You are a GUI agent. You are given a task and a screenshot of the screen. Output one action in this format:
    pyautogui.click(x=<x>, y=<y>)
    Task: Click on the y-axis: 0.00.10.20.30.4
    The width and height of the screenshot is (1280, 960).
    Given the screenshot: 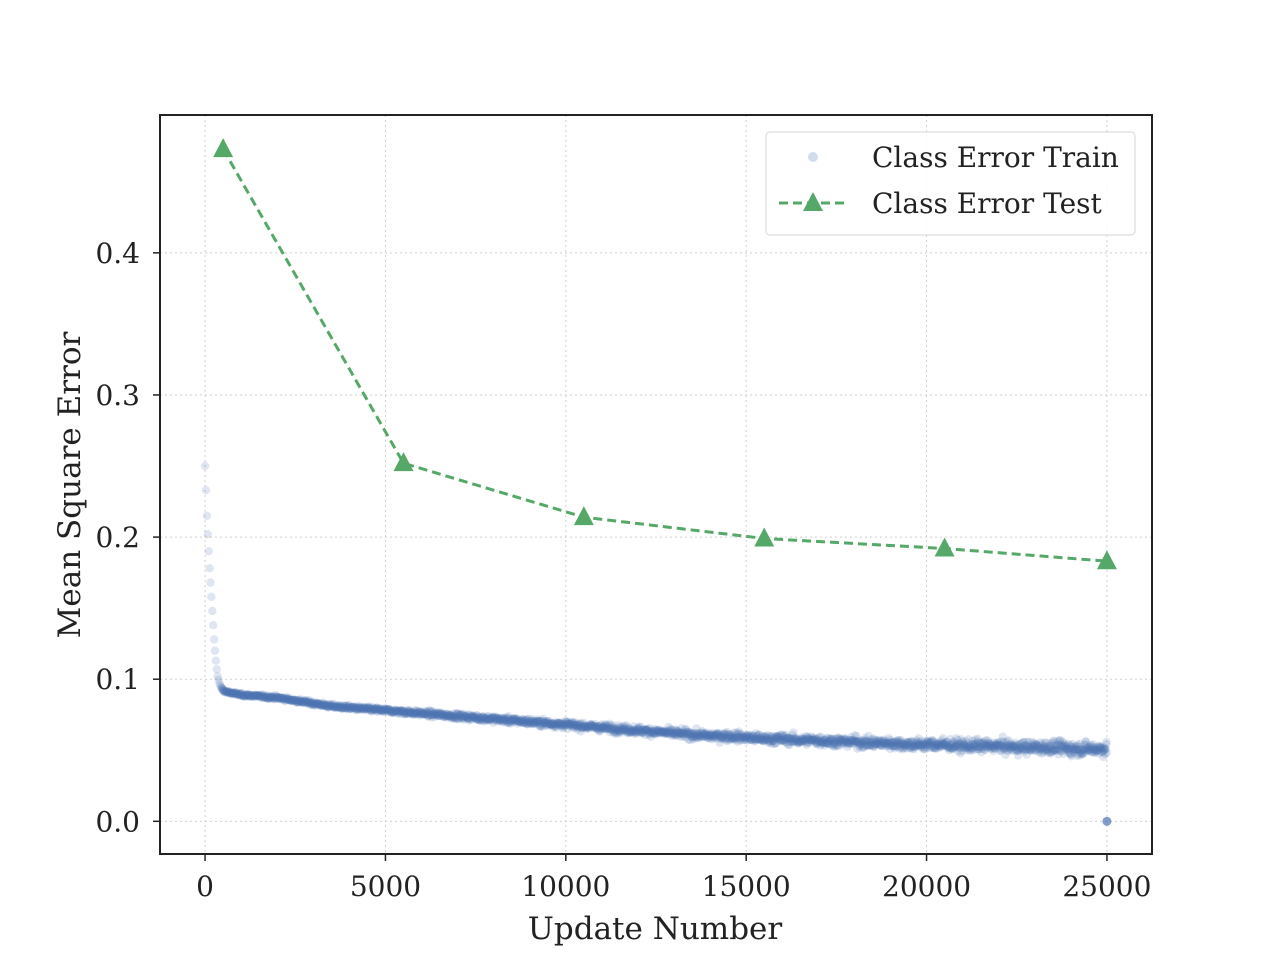 What is the action you would take?
    pyautogui.click(x=127, y=537)
    